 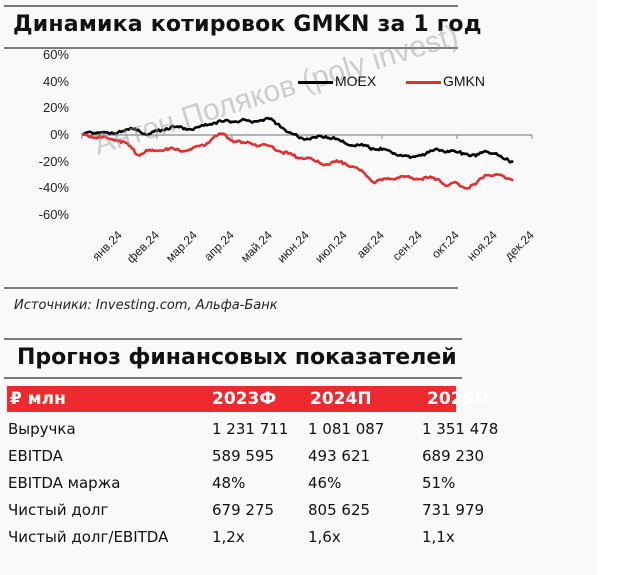 What do you see at coordinates (464, 81) in the screenshot?
I see `legend-label-gmkn: GMKN` at bounding box center [464, 81].